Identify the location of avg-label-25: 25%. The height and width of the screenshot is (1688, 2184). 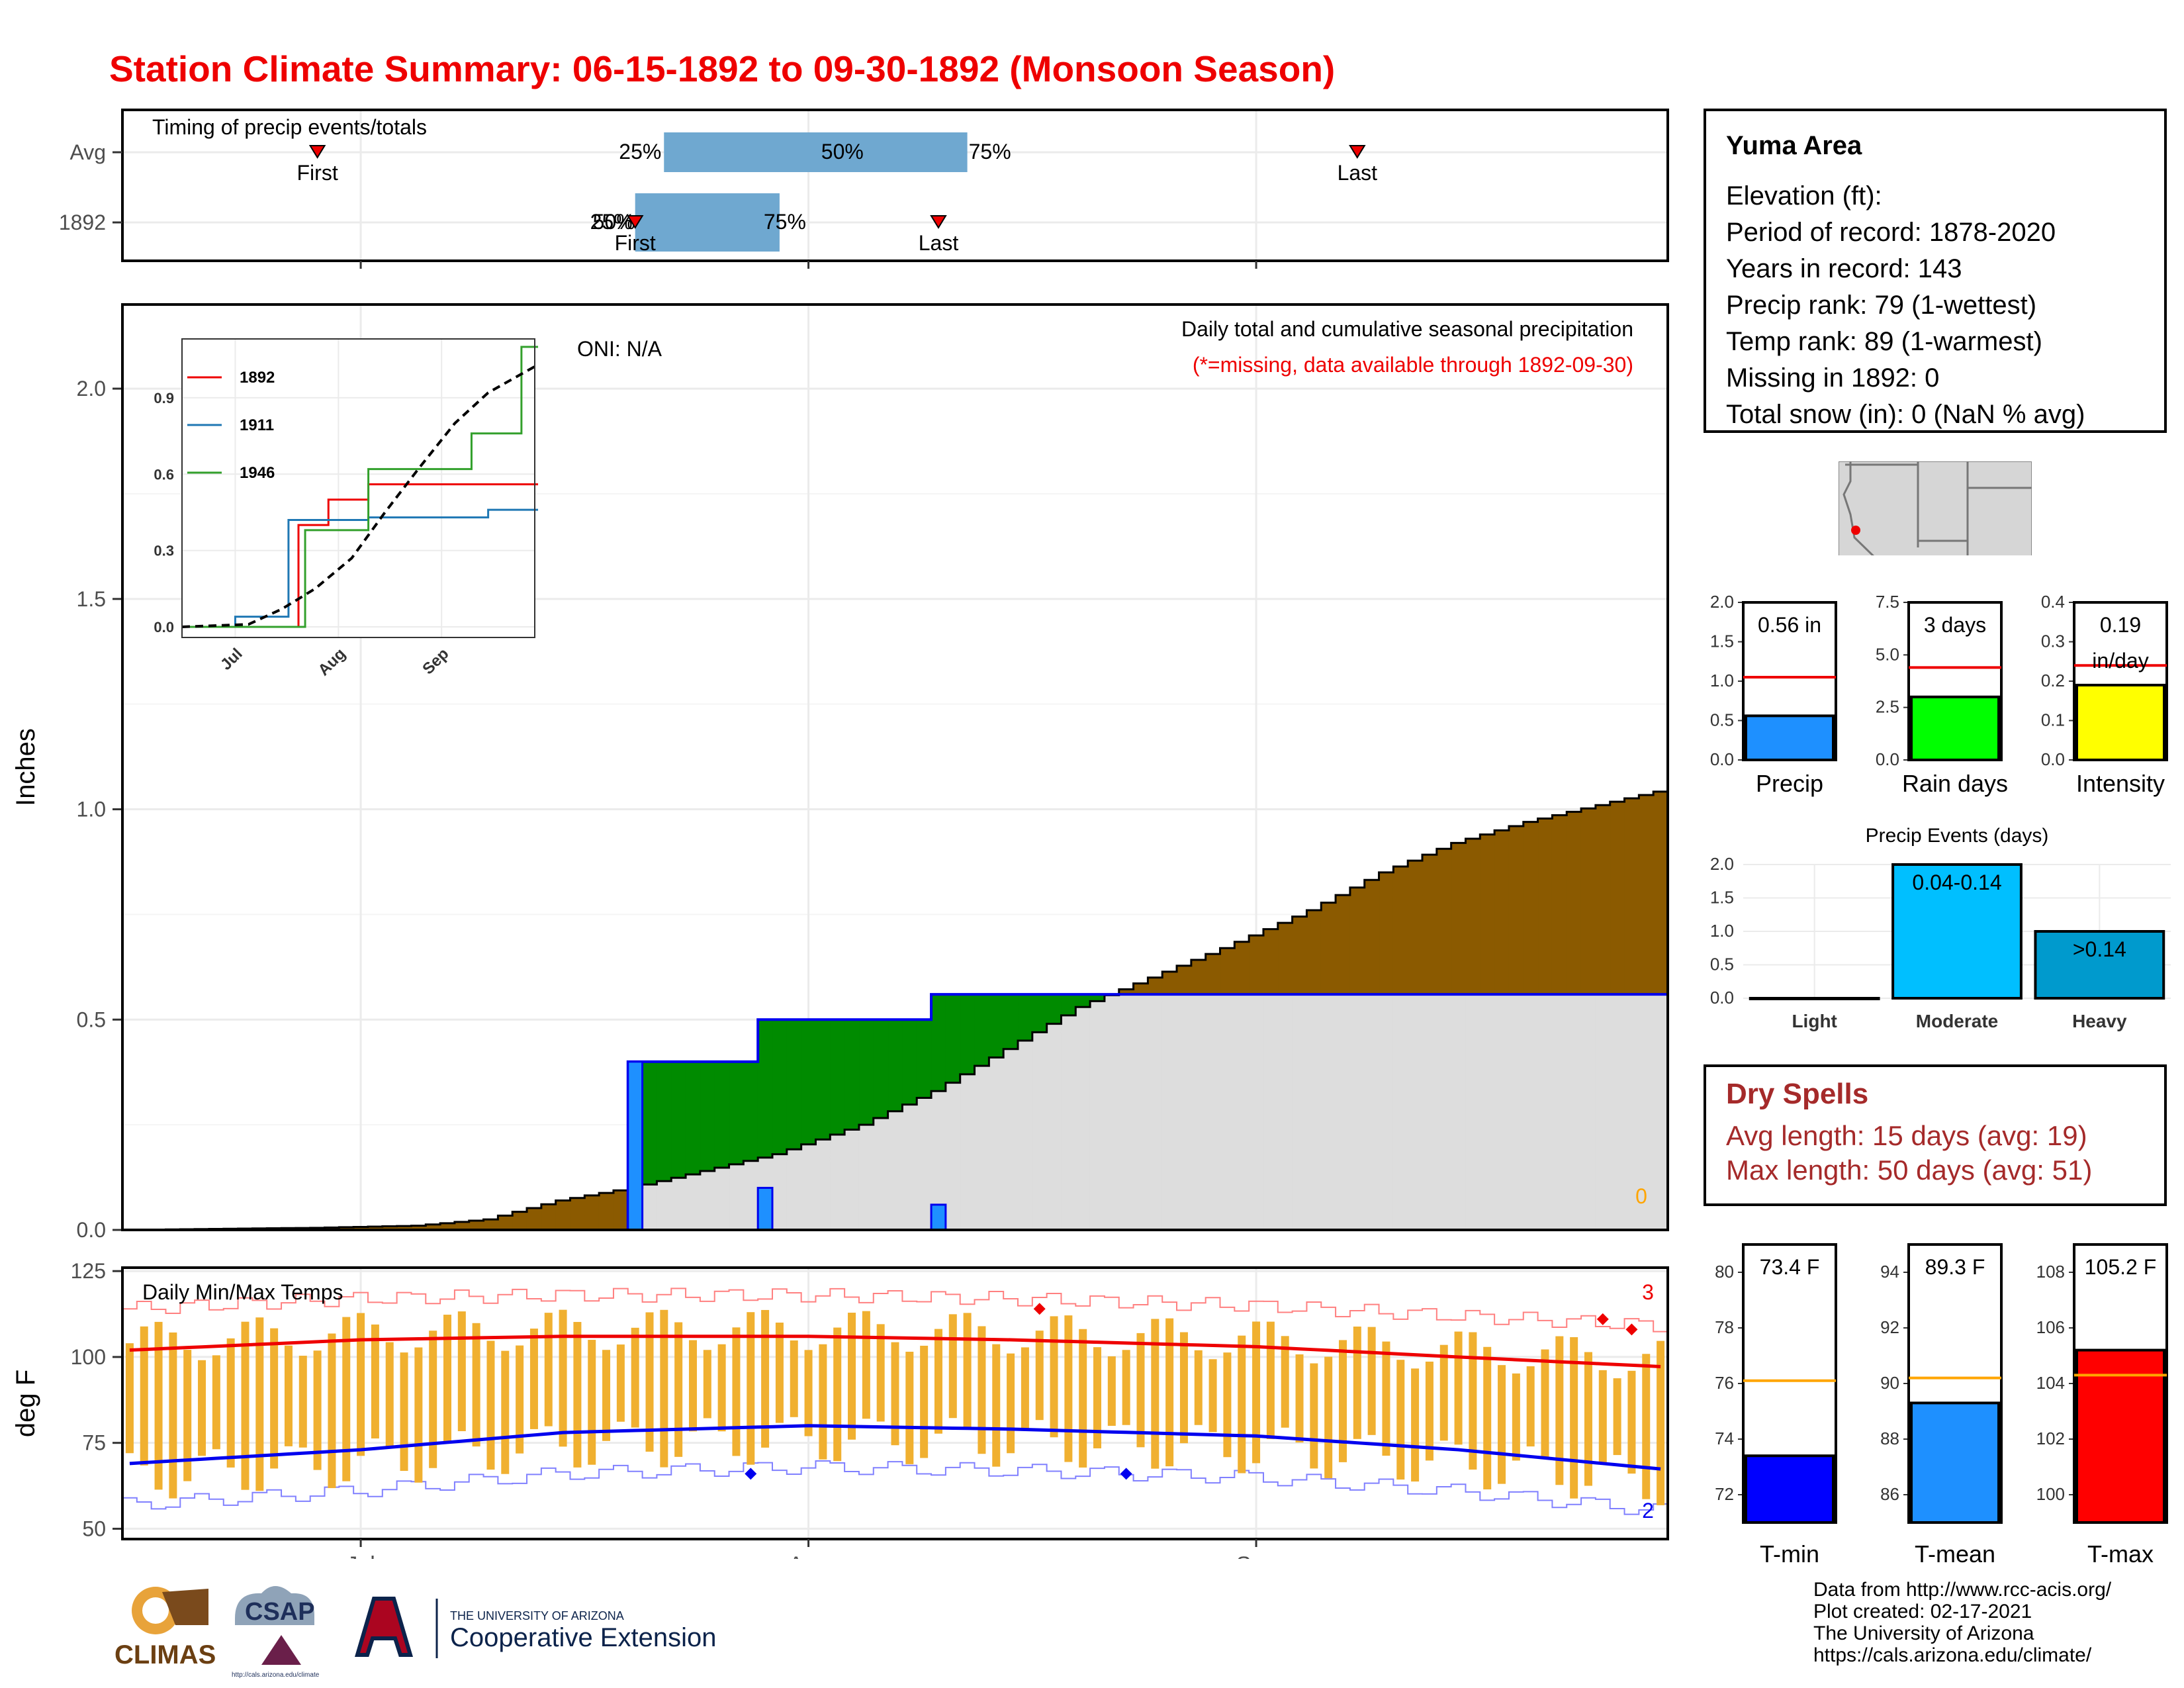
(640, 152).